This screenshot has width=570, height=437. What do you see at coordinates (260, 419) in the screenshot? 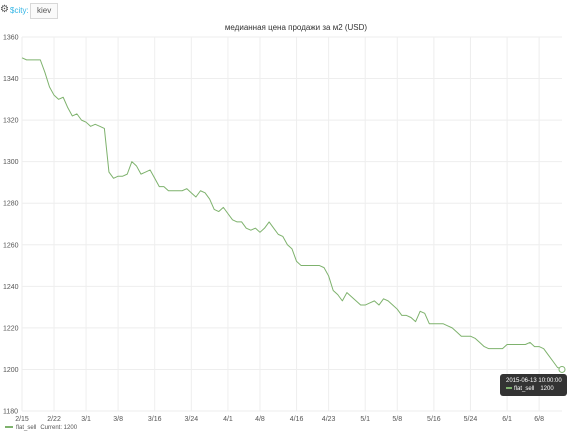
I see `x-tick-label: 4/8` at bounding box center [260, 419].